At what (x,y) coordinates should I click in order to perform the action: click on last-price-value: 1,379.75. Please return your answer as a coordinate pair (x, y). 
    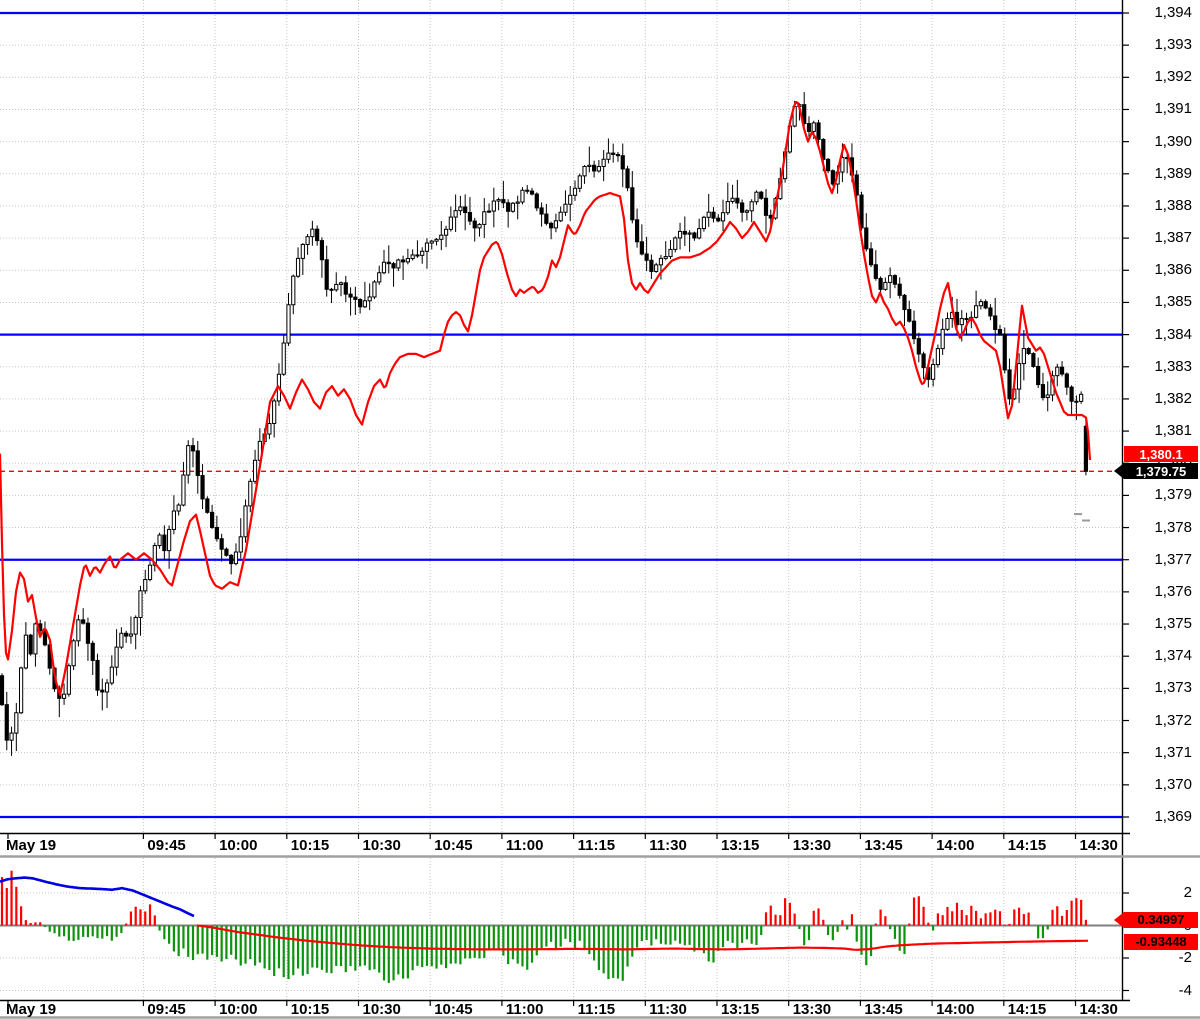
    Looking at the image, I should click on (1161, 471).